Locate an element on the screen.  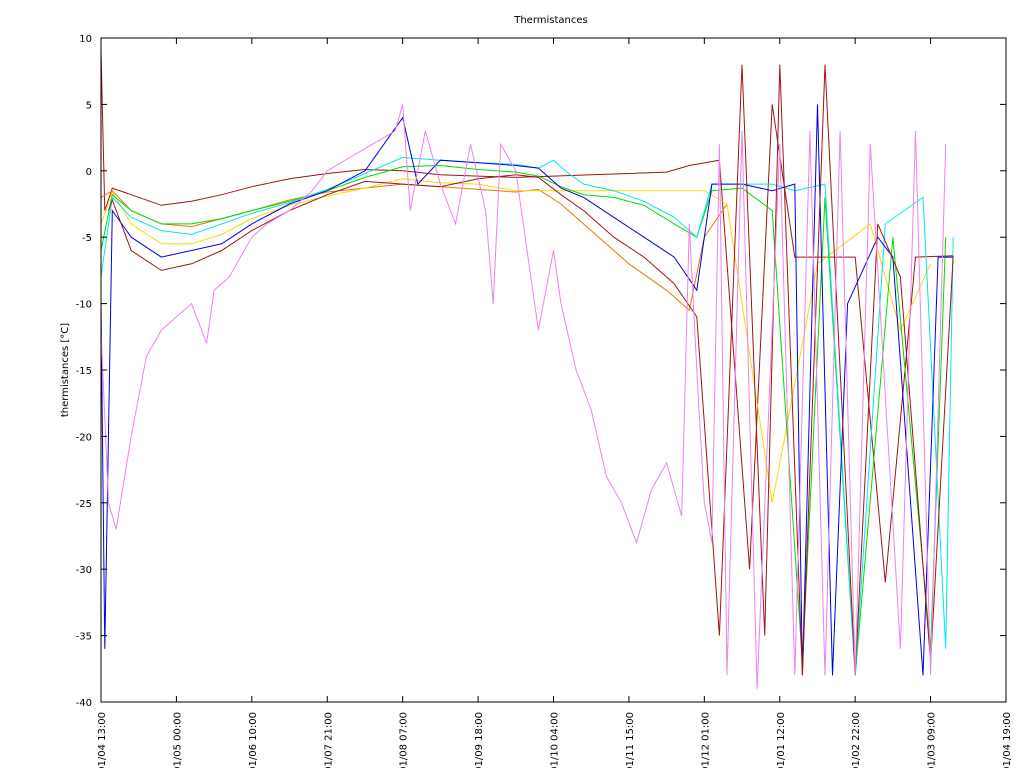
x-tick-label: 01/06 10:00 is located at coordinates (253, 740).